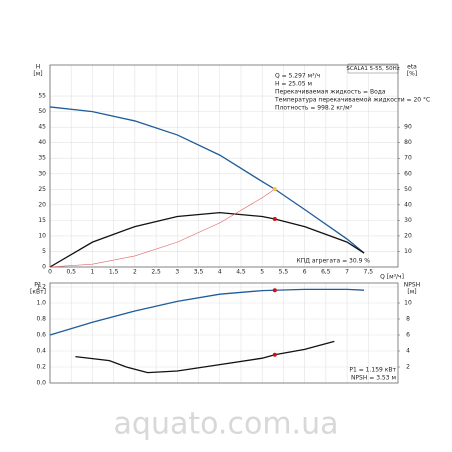 The width and height of the screenshot is (452, 452). I want to click on y-tick-label: 1.2, so click(41, 287).